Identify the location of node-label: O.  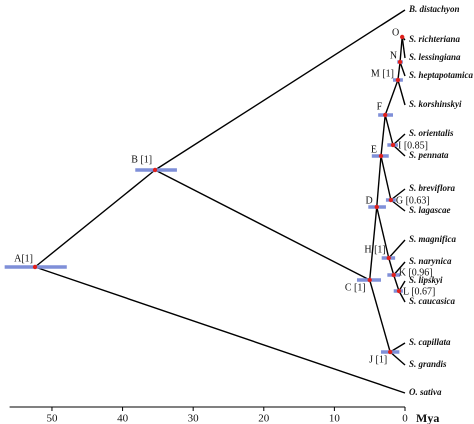
(395, 32).